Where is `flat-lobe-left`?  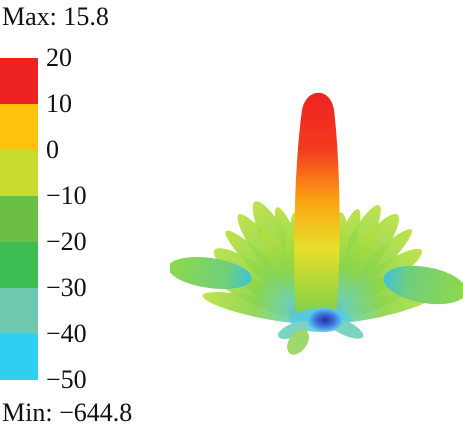
flat-lobe-left is located at coordinates (211, 273).